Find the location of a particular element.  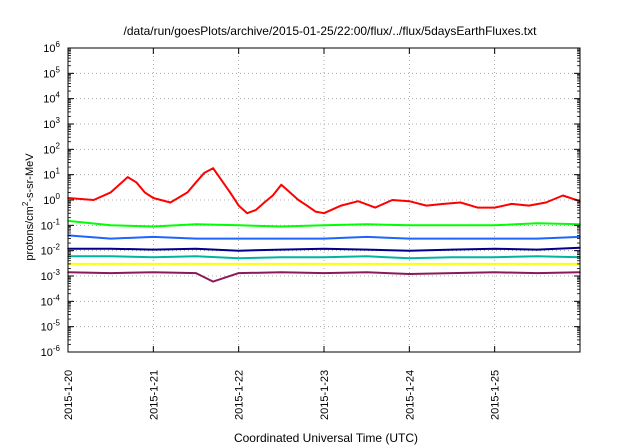

series-5-group is located at coordinates (324, 257).